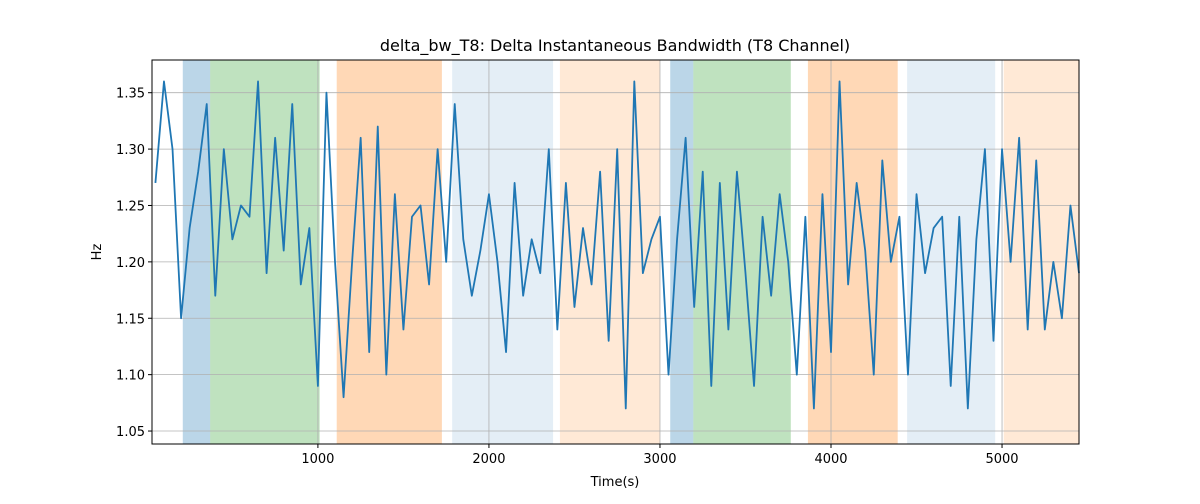 Image resolution: width=1200 pixels, height=504 pixels. I want to click on y-tick-label: 1.10, so click(130, 376).